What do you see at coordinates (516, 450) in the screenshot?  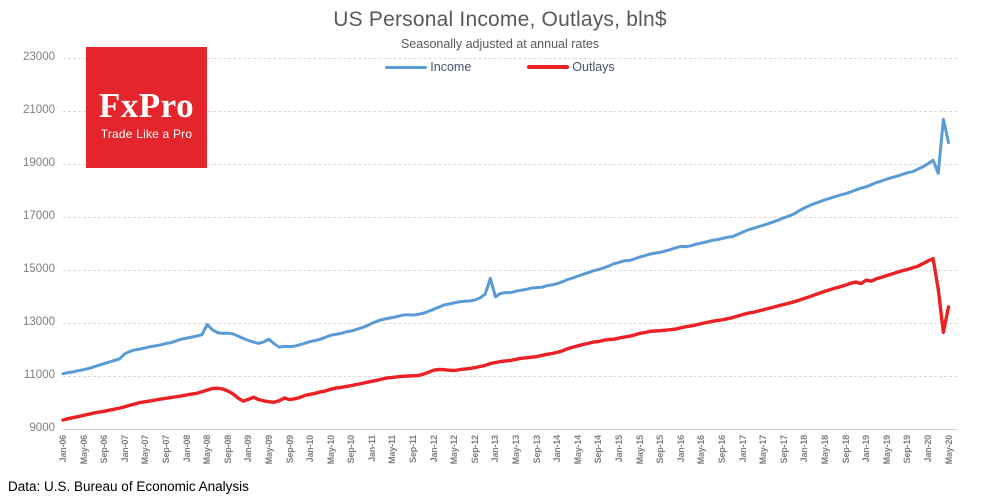 I see `x-tick-label: May-13` at bounding box center [516, 450].